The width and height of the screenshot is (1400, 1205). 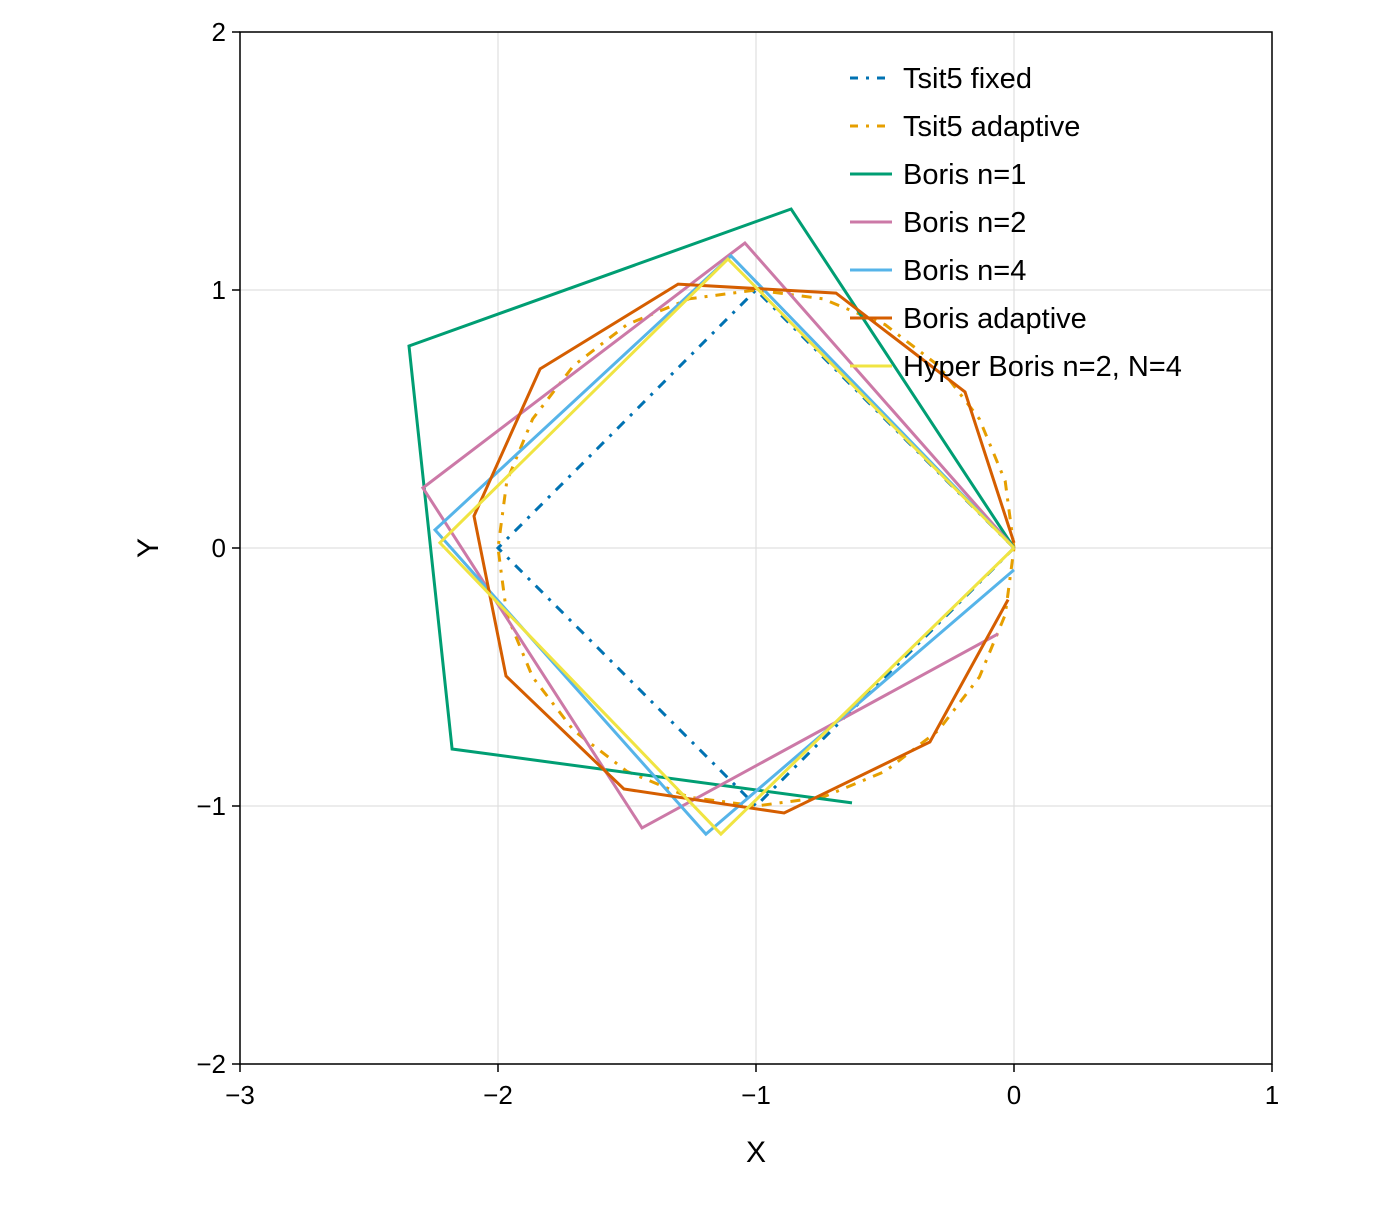 What do you see at coordinates (964, 223) in the screenshot?
I see `legend-label-boris-n-2: Boris n=2` at bounding box center [964, 223].